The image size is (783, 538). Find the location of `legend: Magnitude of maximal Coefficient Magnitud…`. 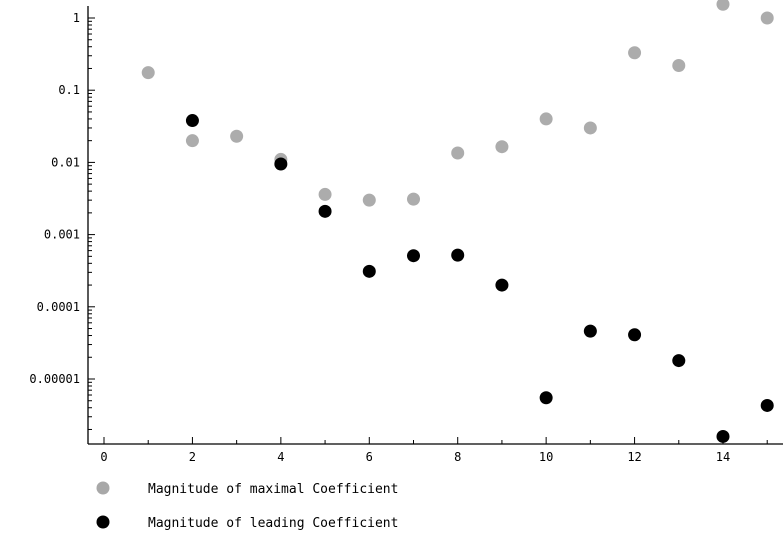

legend: Magnitude of maximal Coefficient Magnitud… is located at coordinates (247, 506).